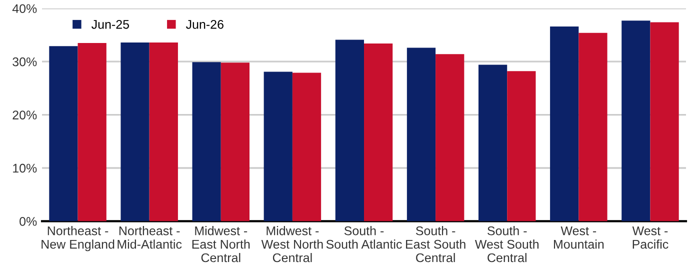 This screenshot has height=280, width=700. What do you see at coordinates (292, 244) in the screenshot?
I see `x-tick-label: Midwest - West North Central` at bounding box center [292, 244].